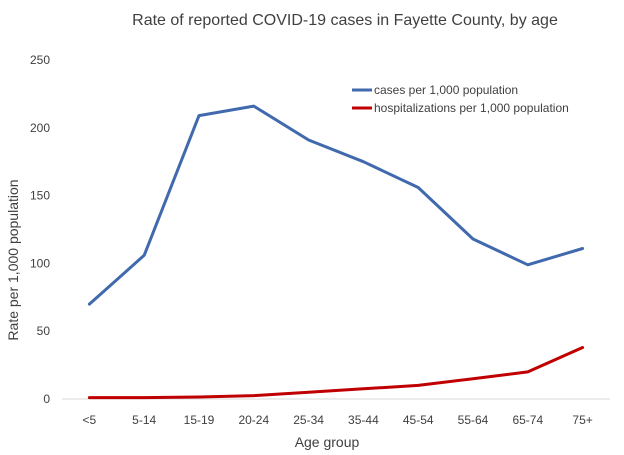 This screenshot has height=455, width=624. What do you see at coordinates (40, 128) in the screenshot?
I see `y-tick-label: 200` at bounding box center [40, 128].